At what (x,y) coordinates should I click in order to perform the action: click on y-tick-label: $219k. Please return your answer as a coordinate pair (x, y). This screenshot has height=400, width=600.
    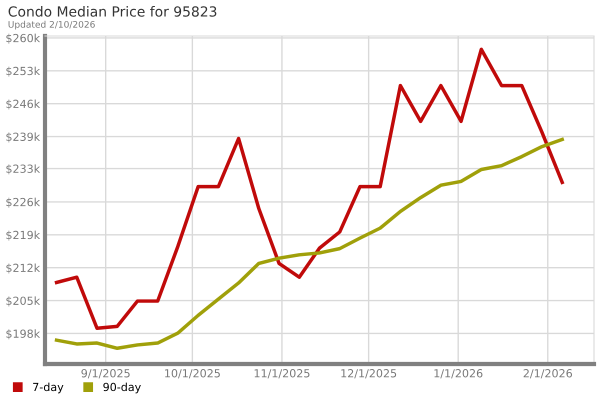
    Looking at the image, I should click on (23, 235).